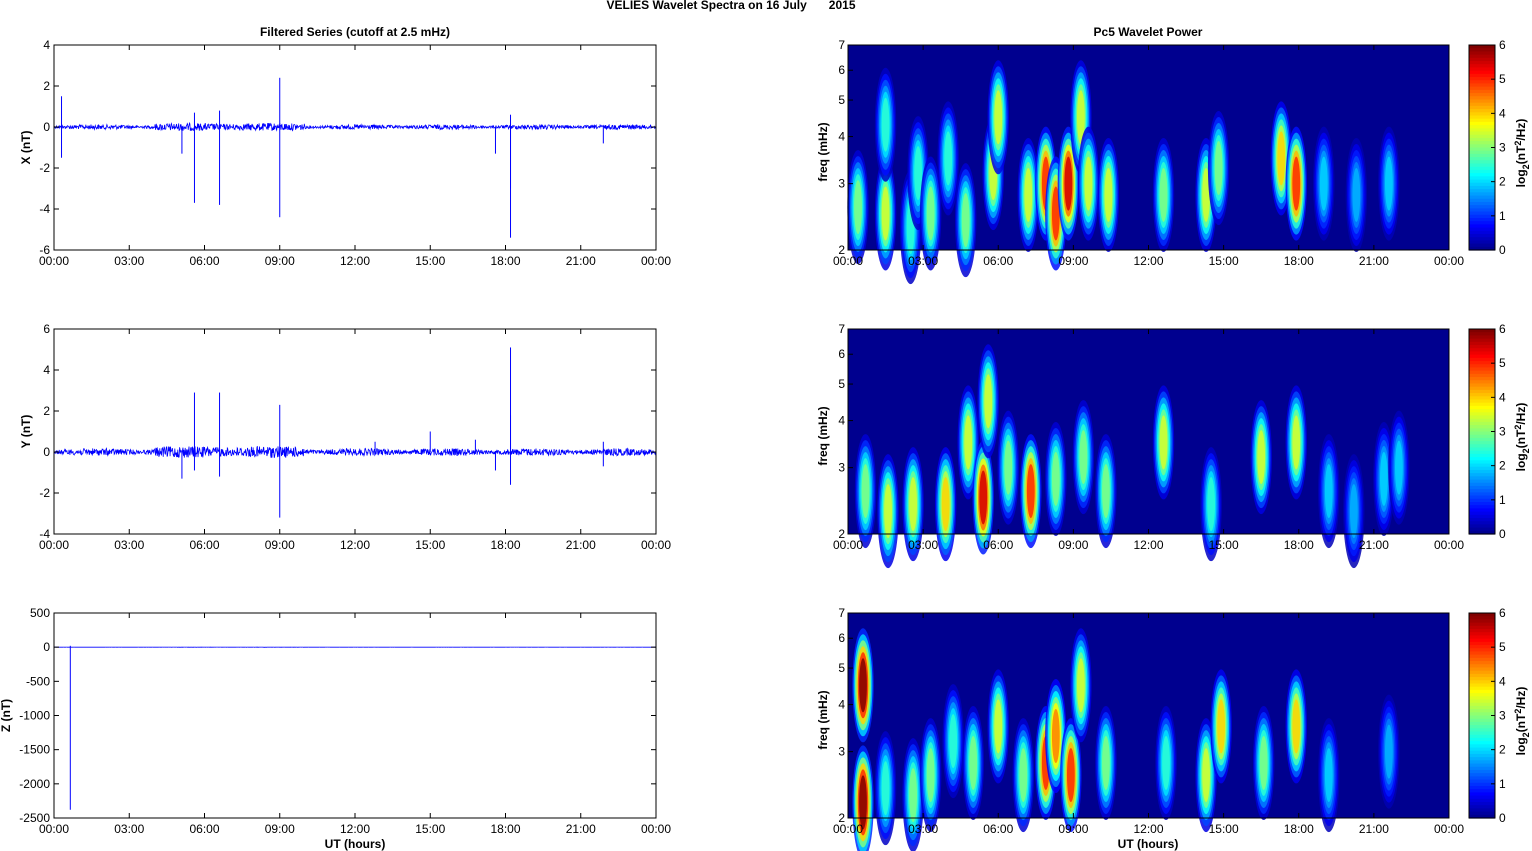  Describe the element at coordinates (731, 6) in the screenshot. I see `figure-suptitle: VELIES Wavelet Spectra on 16 July 2015` at that location.